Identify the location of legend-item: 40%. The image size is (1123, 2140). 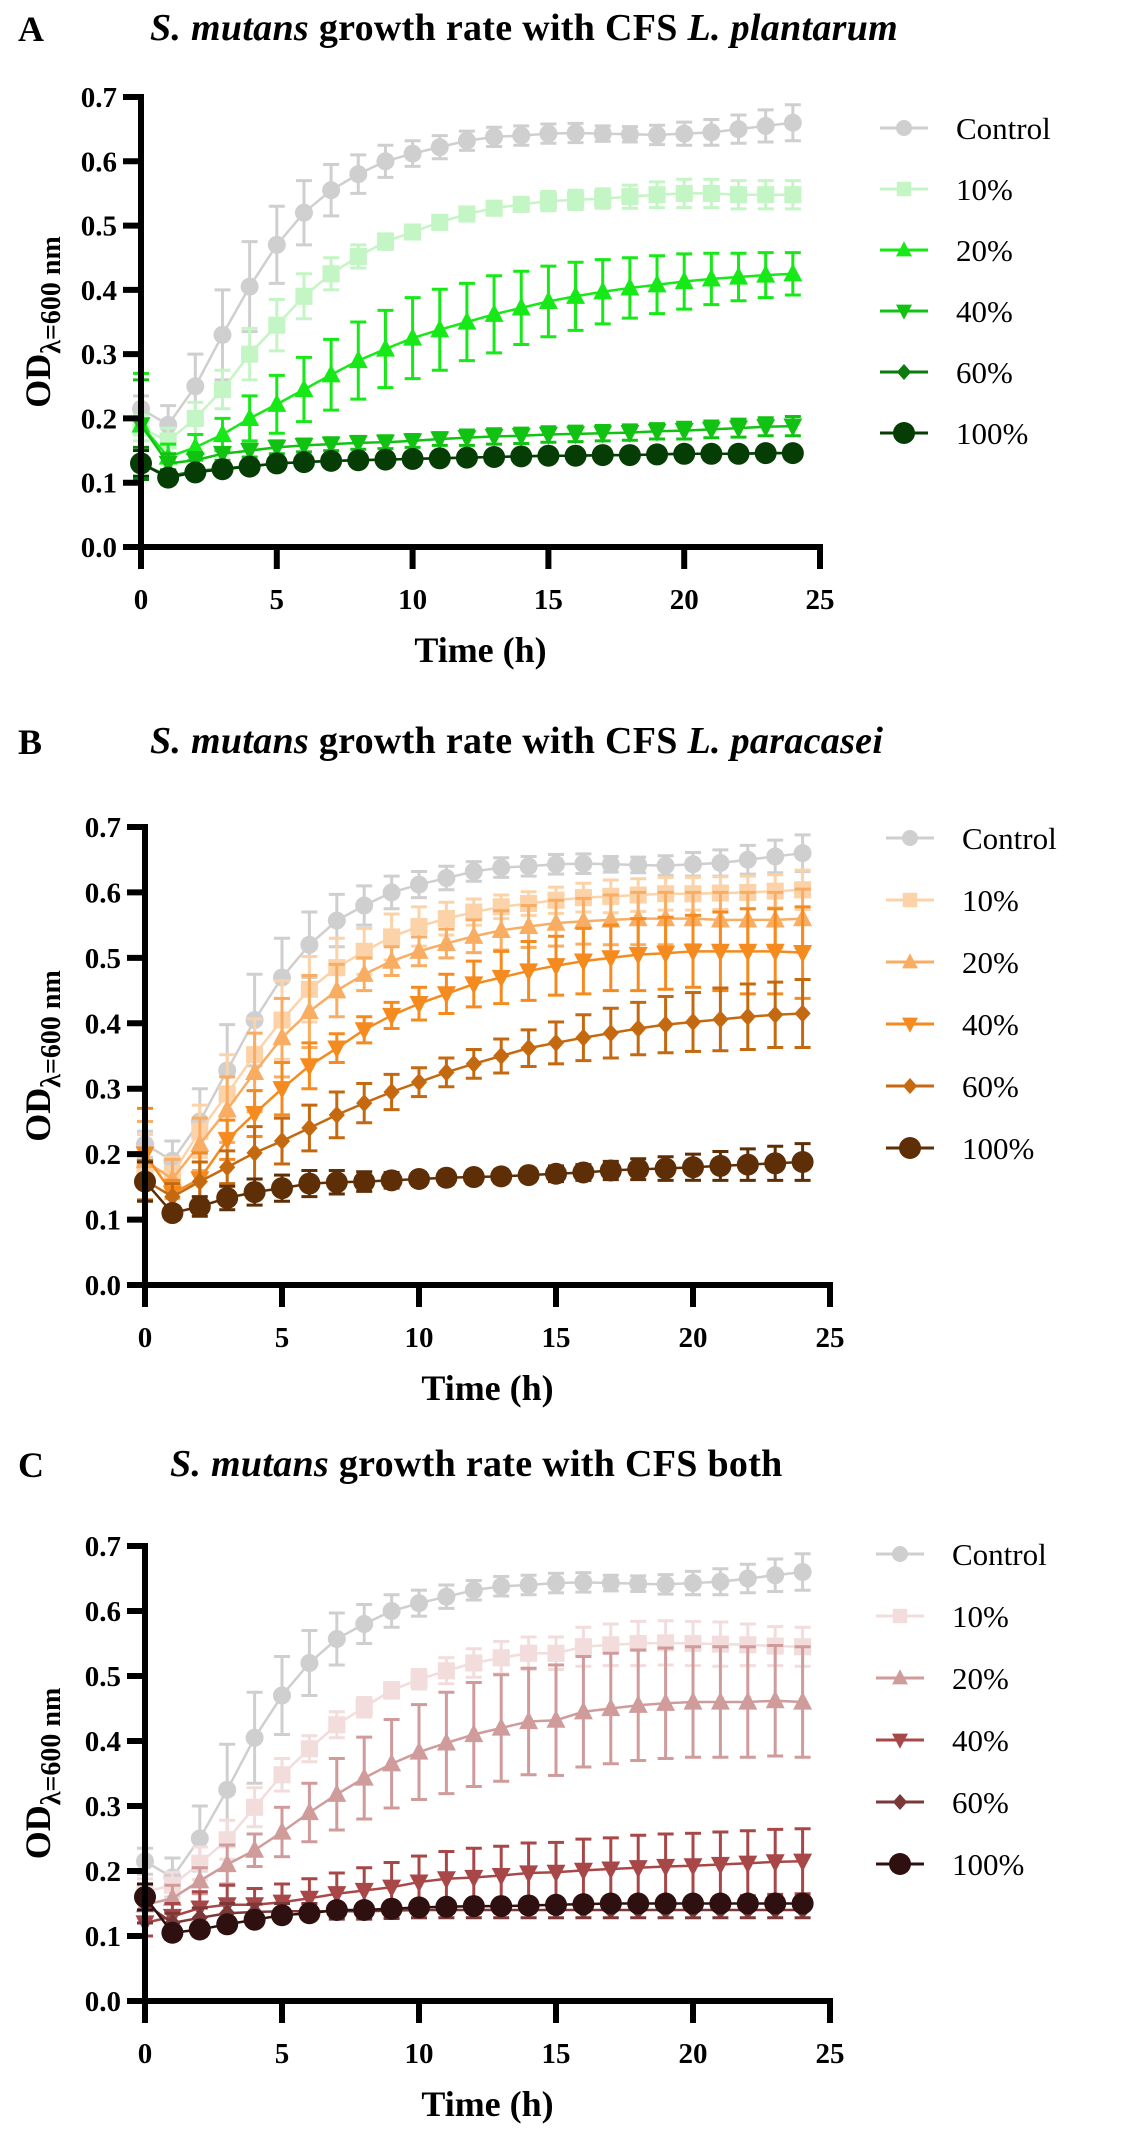
(942, 1740).